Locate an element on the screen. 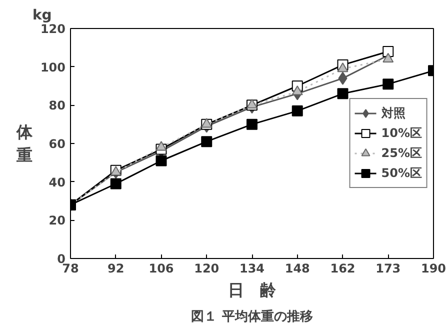  y-tick-label: 80 is located at coordinates (57, 105).